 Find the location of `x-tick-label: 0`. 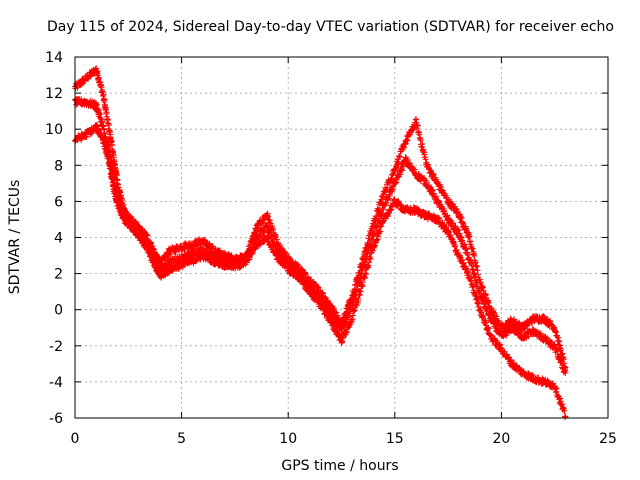

x-tick-label: 0 is located at coordinates (75, 439).